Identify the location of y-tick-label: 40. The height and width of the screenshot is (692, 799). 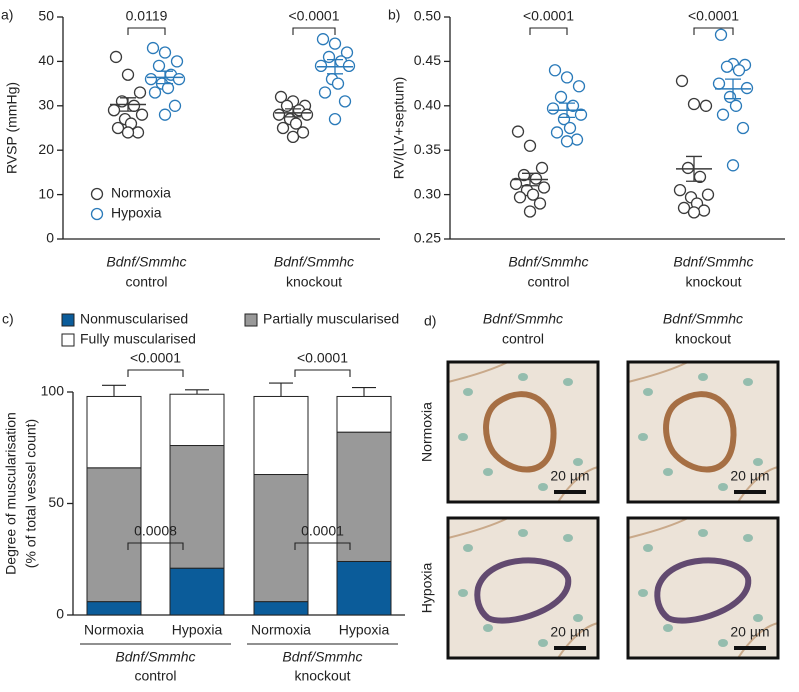
(46, 60).